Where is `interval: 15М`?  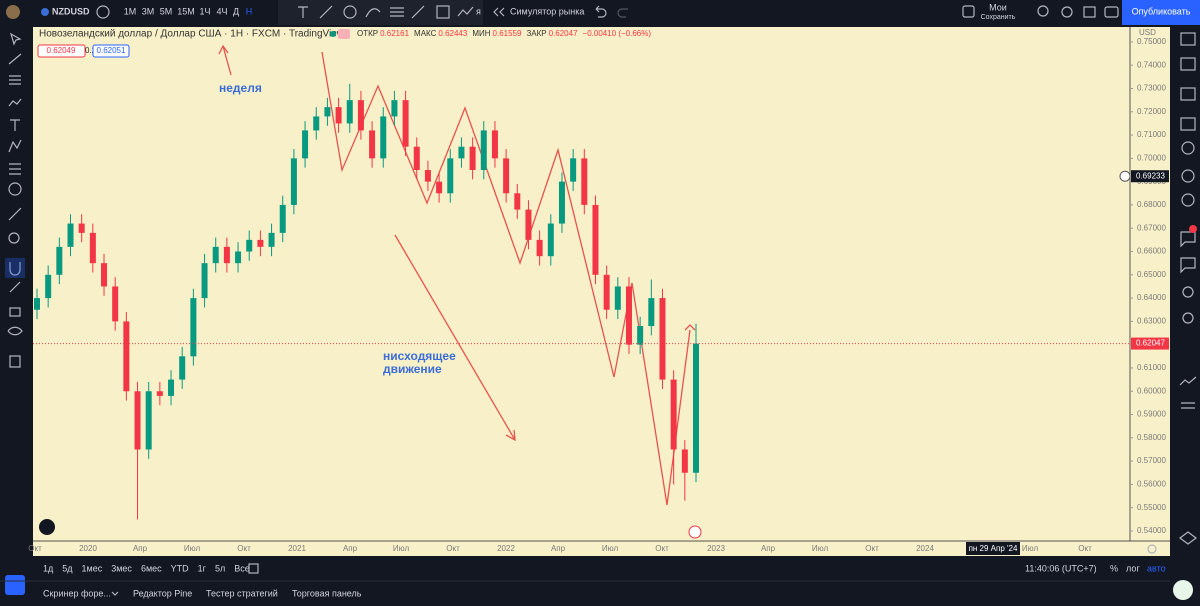 interval: 15М is located at coordinates (186, 11).